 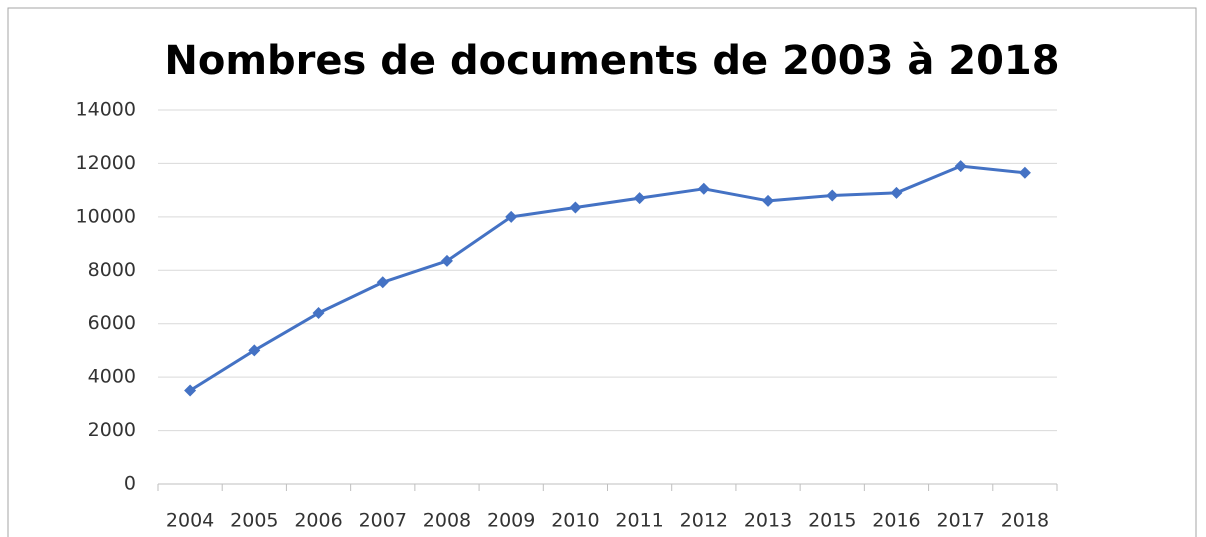 I want to click on x-tick-label: 2015, so click(x=832, y=521).